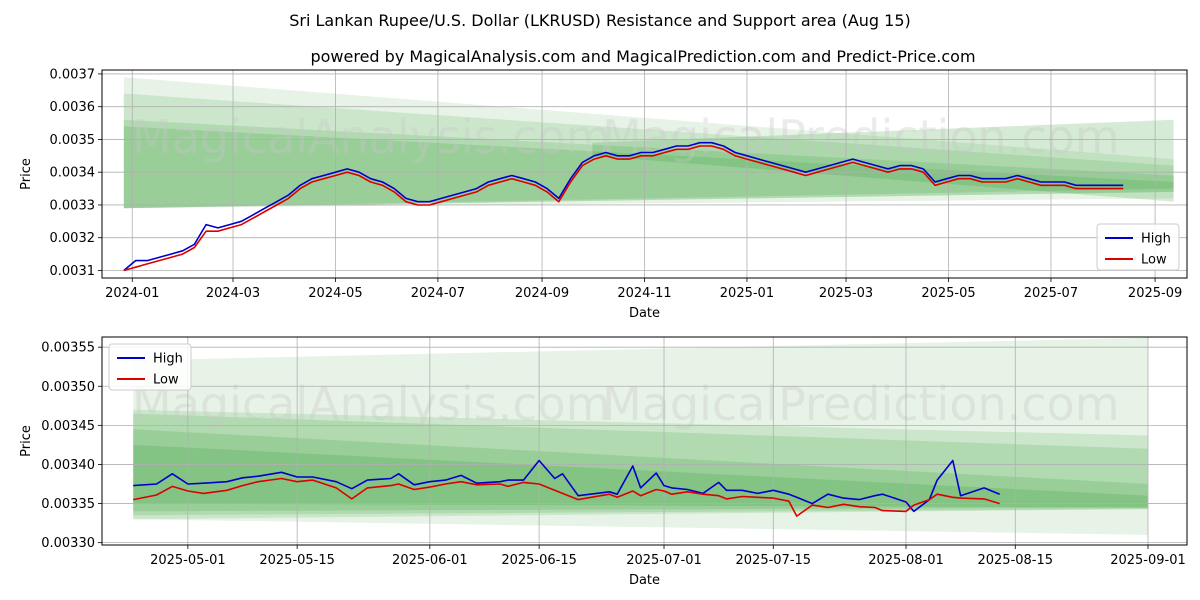  Describe the element at coordinates (68, 543) in the screenshot. I see `bottom-y-tick-label: 0.00330` at that location.